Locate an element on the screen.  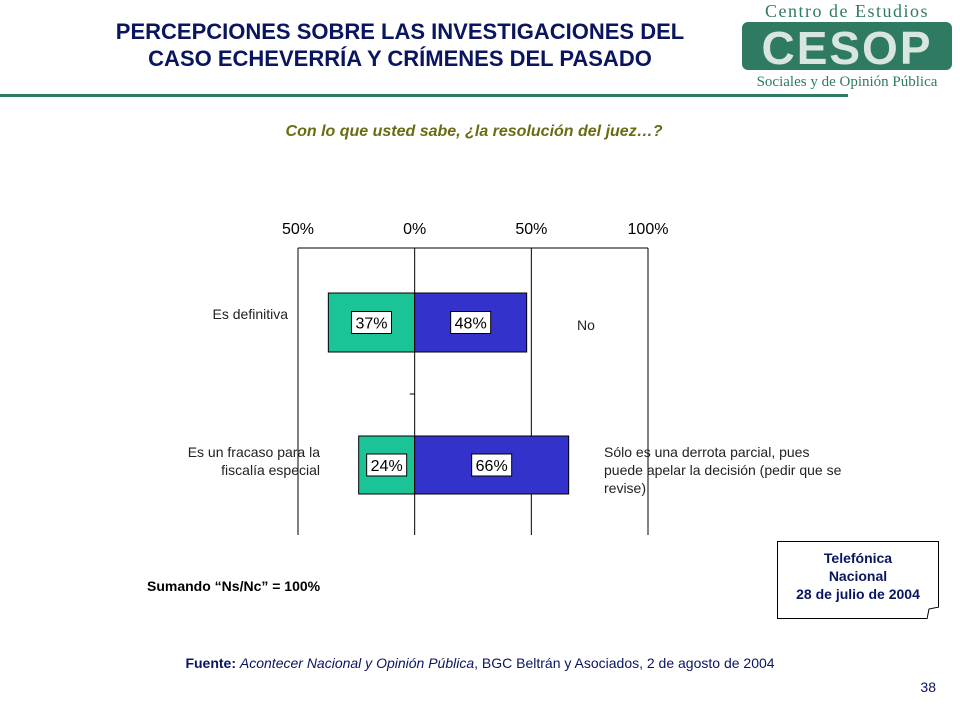
note-line-1: Telefónica is located at coordinates (858, 558).